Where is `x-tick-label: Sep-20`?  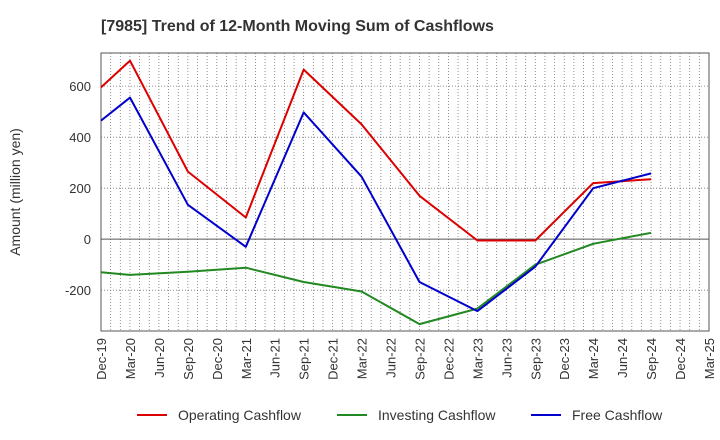 x-tick-label: Sep-20 is located at coordinates (188, 359).